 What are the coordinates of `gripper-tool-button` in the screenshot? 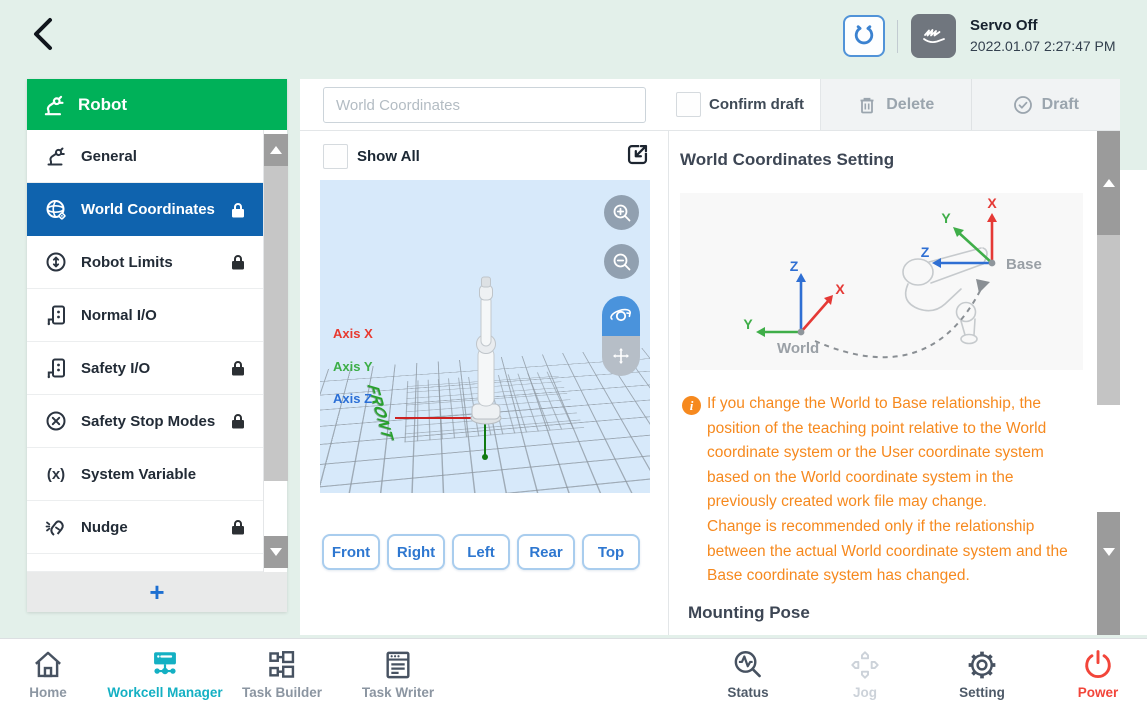 It's located at (864, 36).